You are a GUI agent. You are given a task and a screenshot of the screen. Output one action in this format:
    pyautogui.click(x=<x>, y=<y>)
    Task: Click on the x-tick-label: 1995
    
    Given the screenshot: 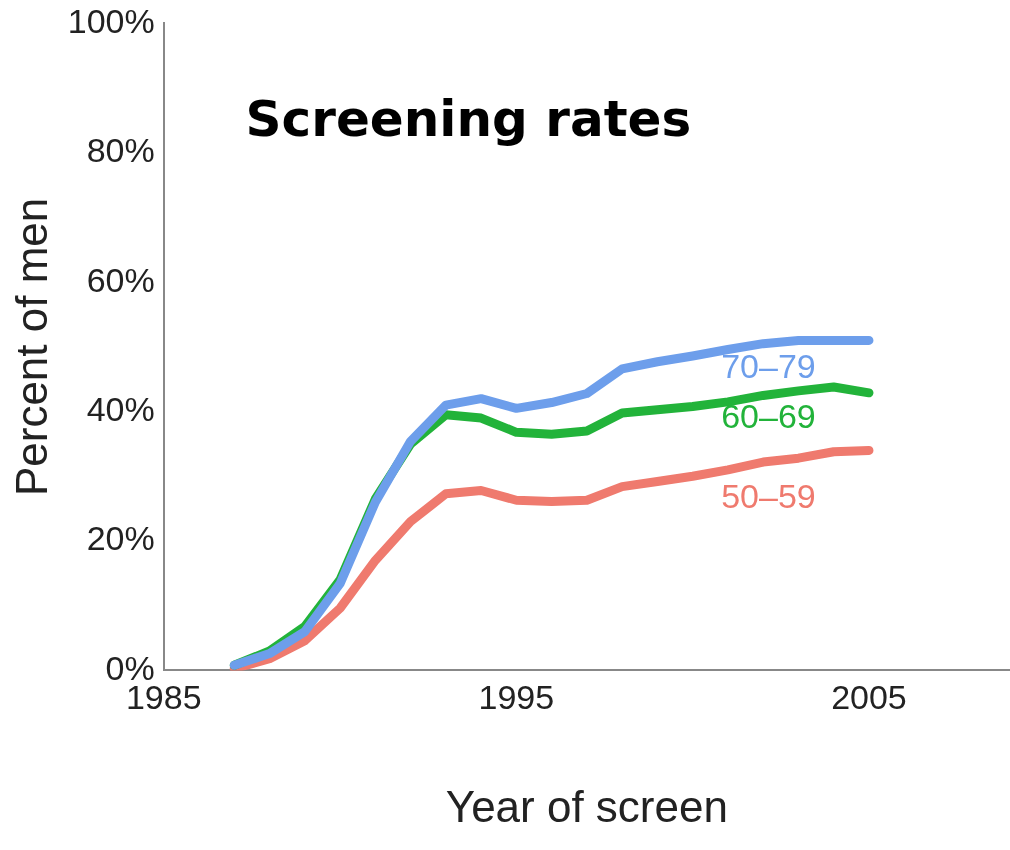 What is the action you would take?
    pyautogui.click(x=516, y=697)
    